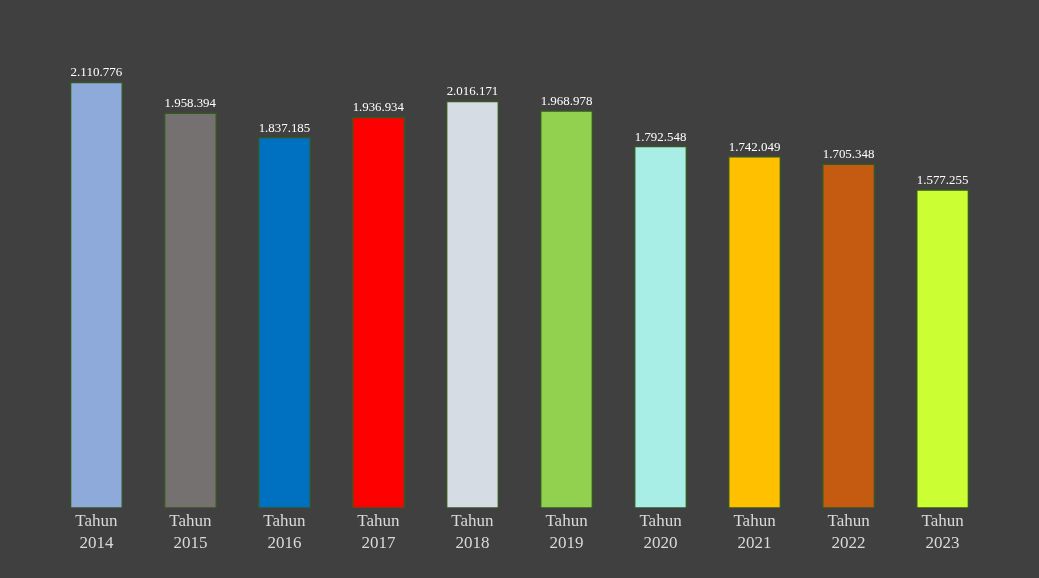 The height and width of the screenshot is (578, 1039). What do you see at coordinates (473, 532) in the screenshot?
I see `x-tick-label: Tahun 2018` at bounding box center [473, 532].